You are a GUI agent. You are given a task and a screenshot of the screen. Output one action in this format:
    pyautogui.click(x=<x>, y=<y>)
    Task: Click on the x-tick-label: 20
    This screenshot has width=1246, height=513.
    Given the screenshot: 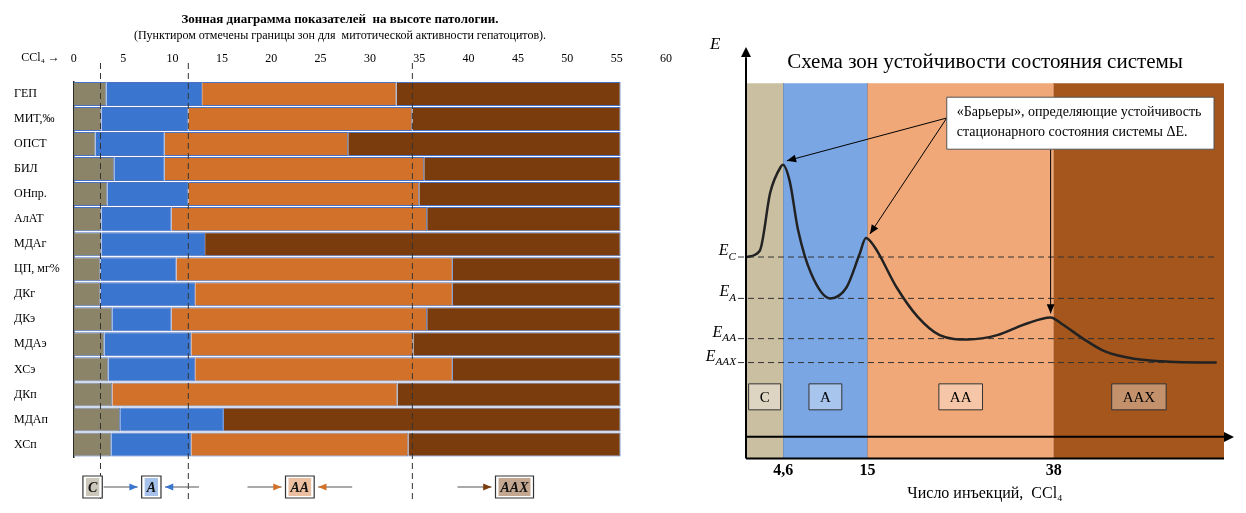 What is the action you would take?
    pyautogui.click(x=271, y=58)
    